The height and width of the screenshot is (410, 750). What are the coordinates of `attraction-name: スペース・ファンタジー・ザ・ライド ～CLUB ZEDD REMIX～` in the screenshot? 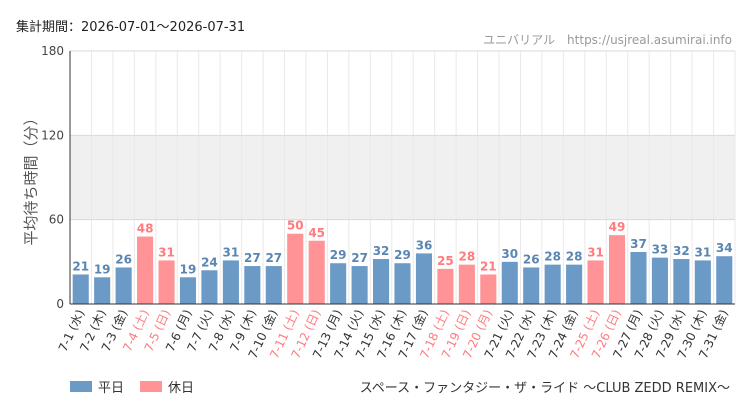 It's located at (544, 388).